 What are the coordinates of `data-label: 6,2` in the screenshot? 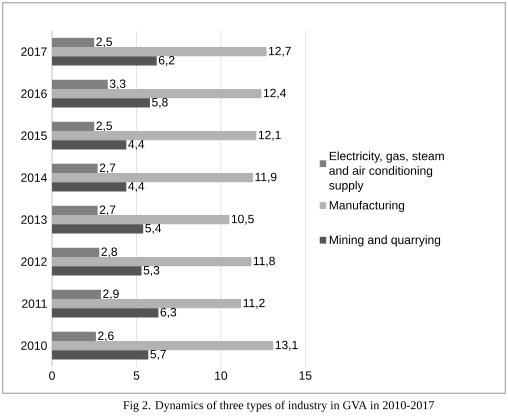 It's located at (166, 61).